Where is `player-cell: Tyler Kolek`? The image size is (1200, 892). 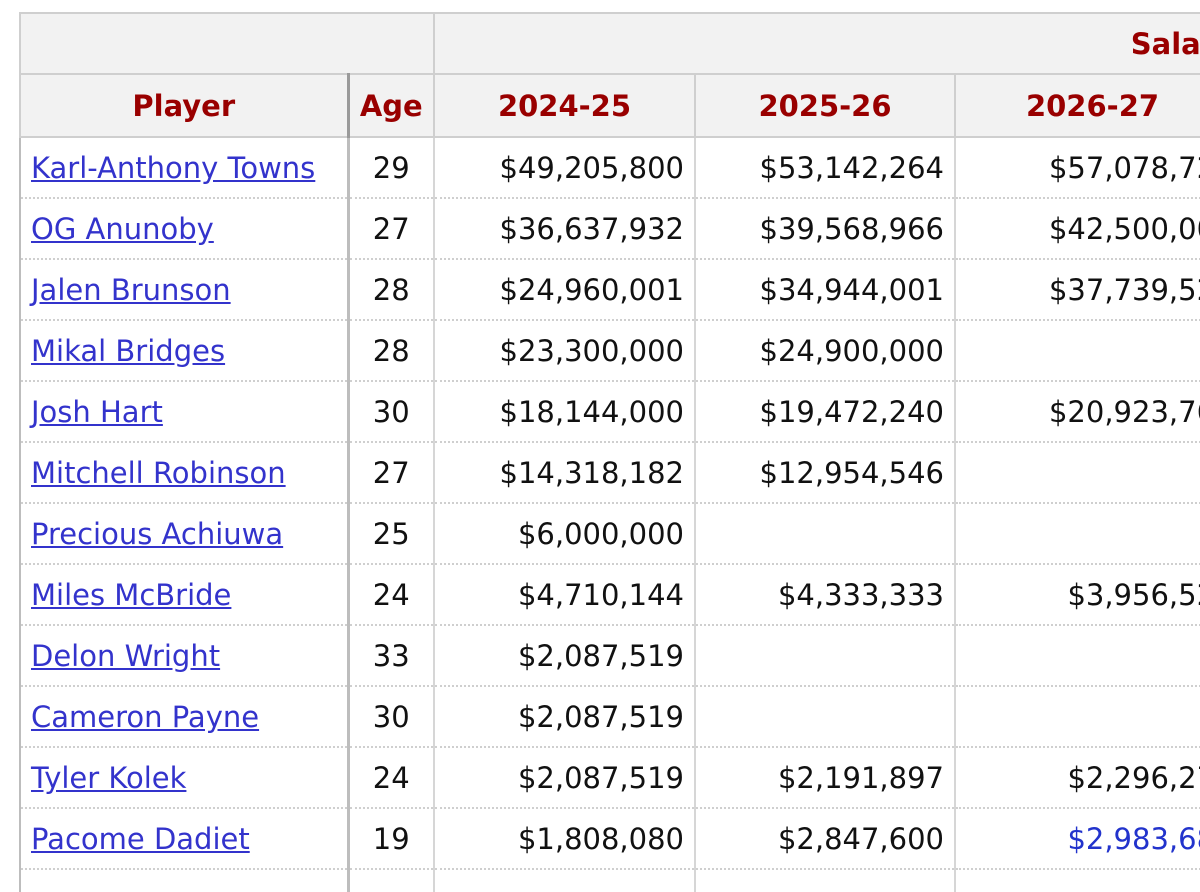
player-cell: Tyler Kolek is located at coordinates (184, 778).